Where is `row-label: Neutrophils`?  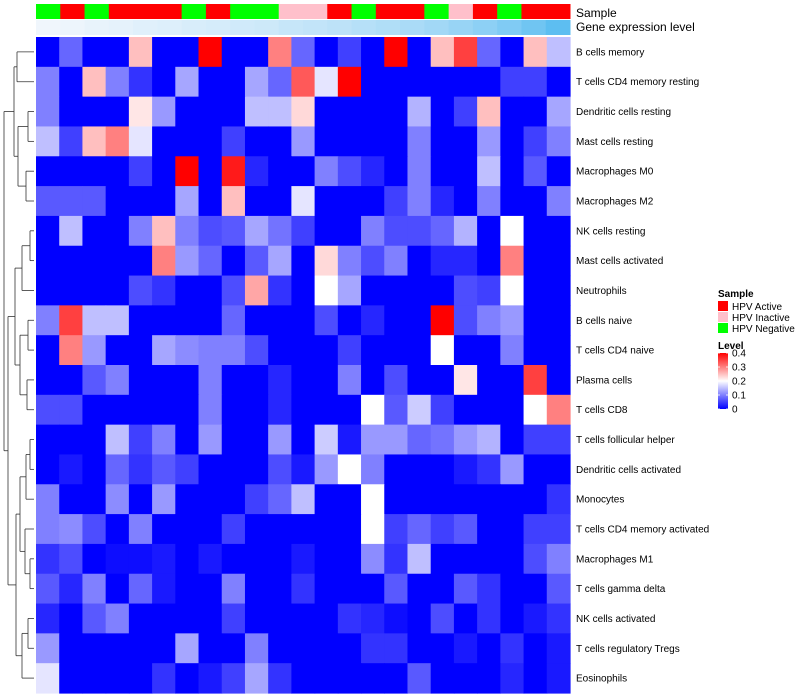 row-label: Neutrophils is located at coordinates (601, 291).